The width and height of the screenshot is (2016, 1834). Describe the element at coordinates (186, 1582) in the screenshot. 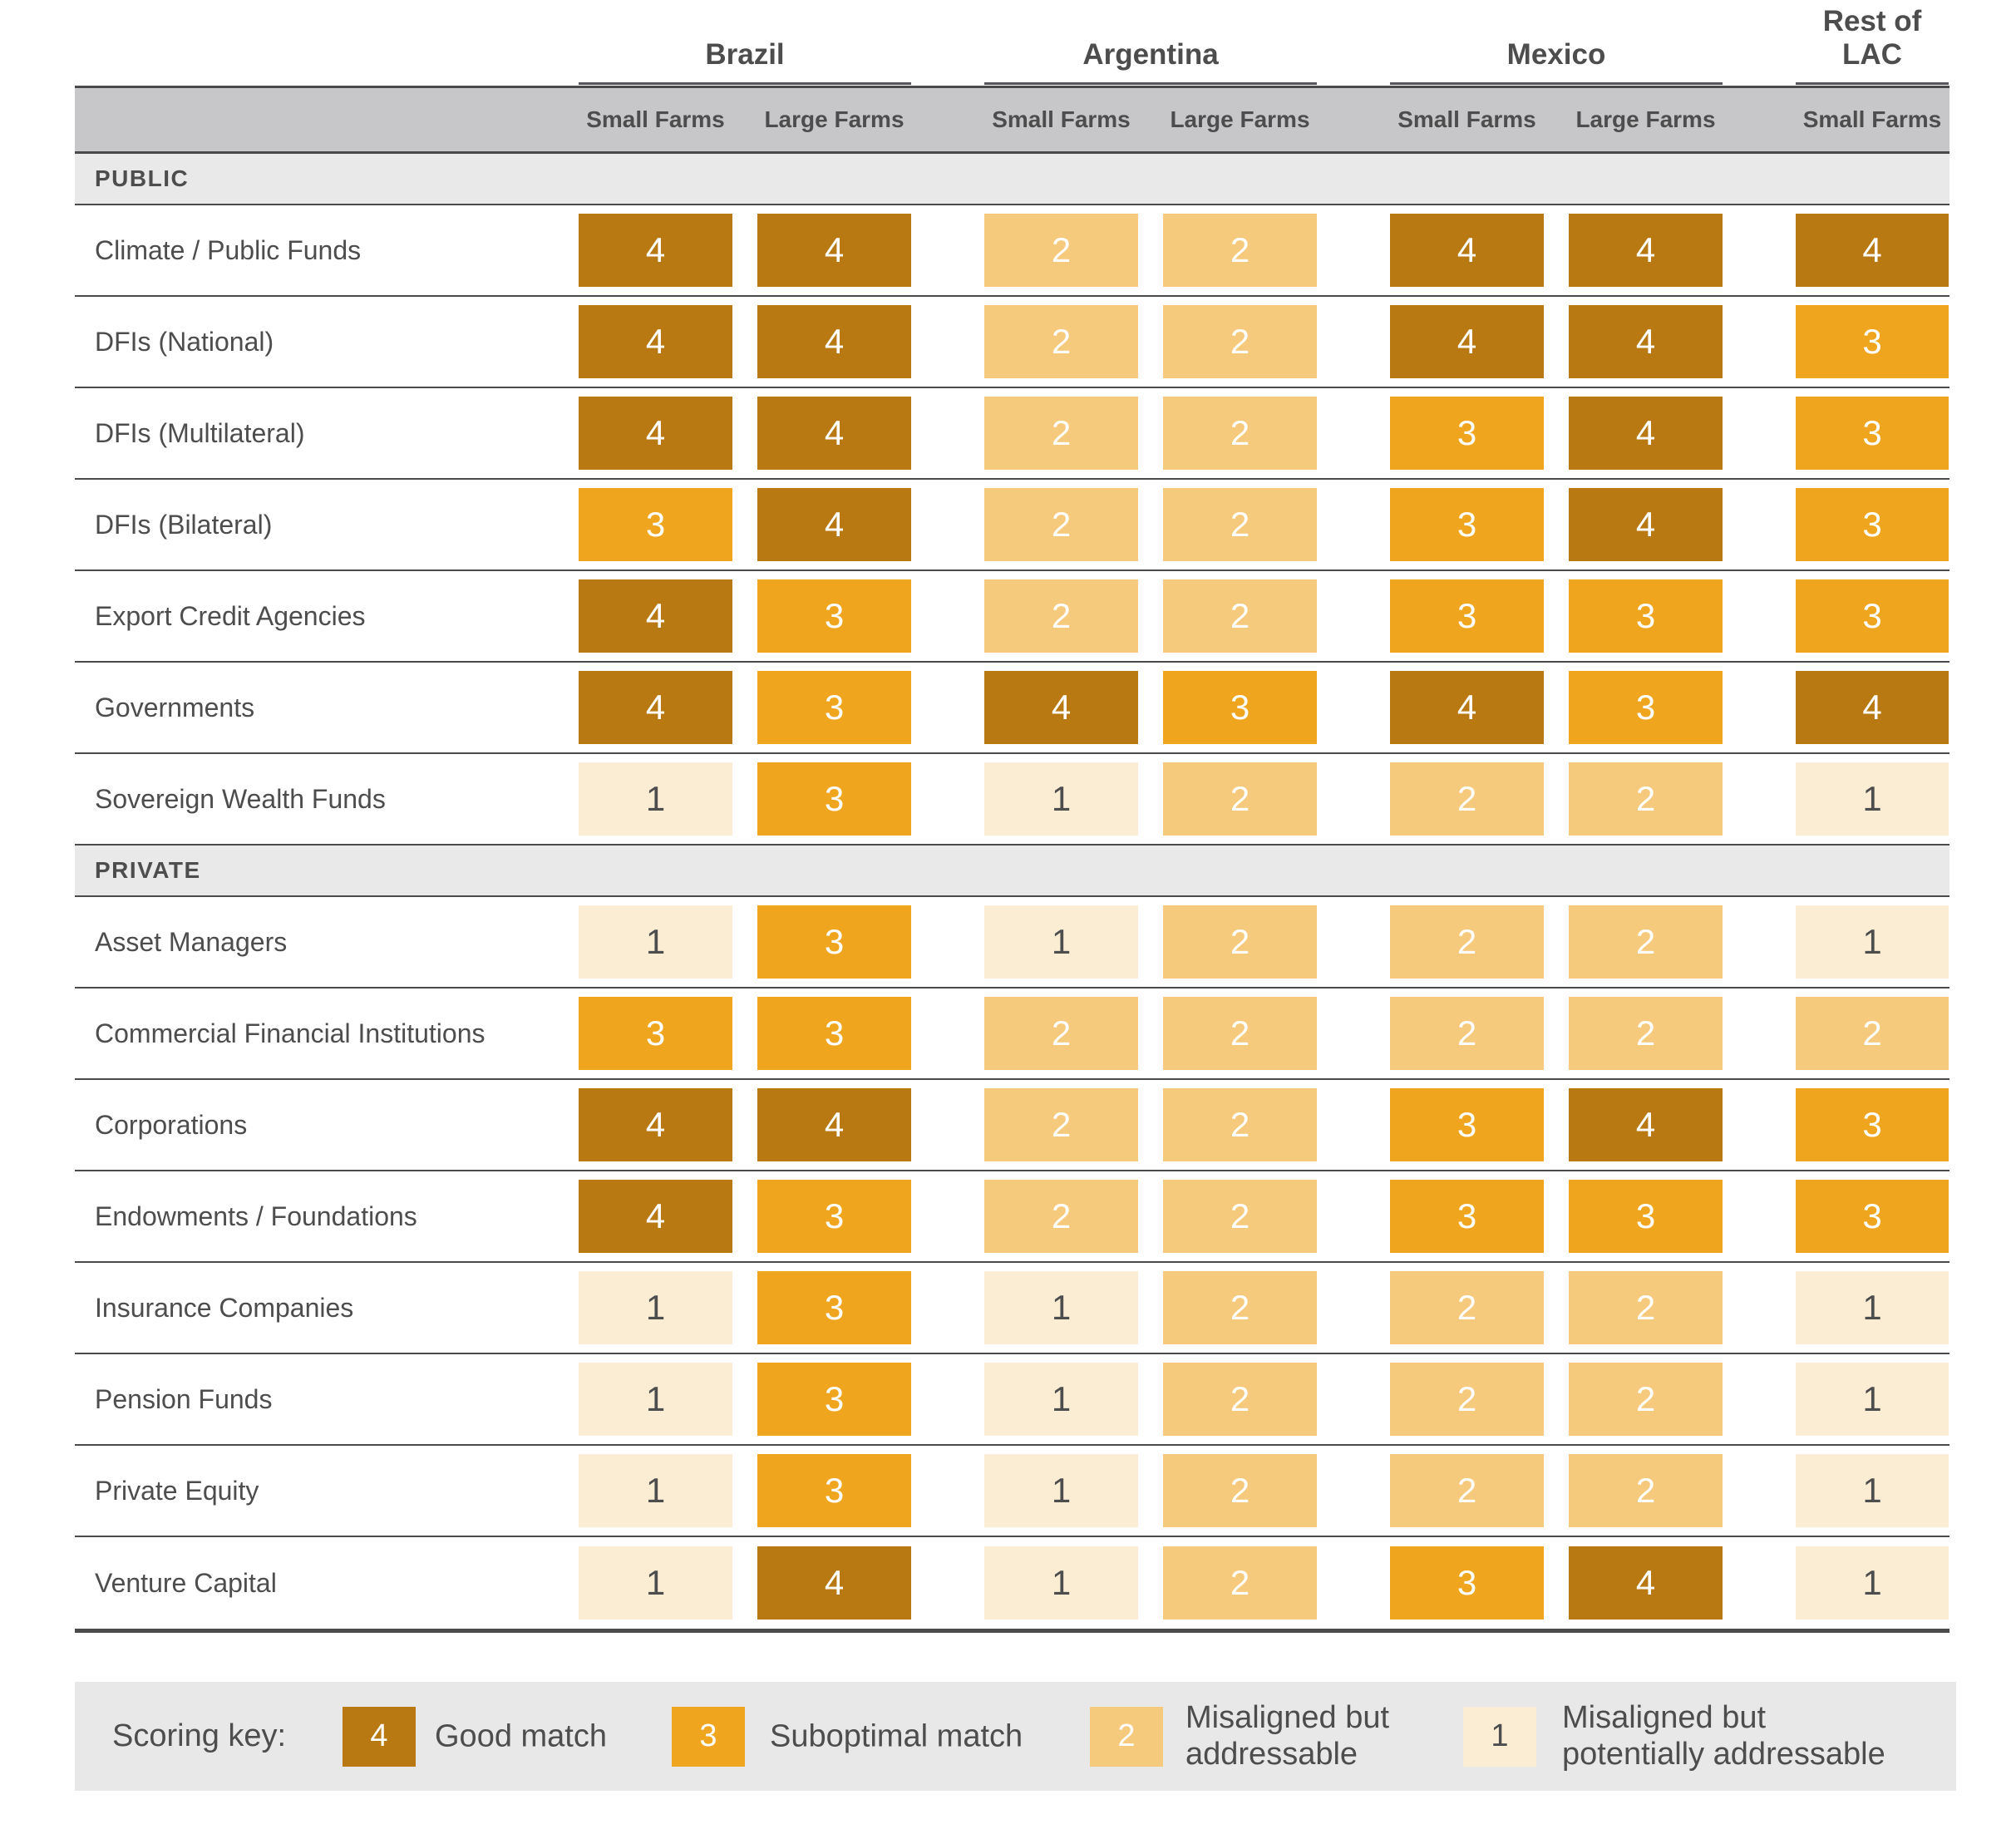

I see `row-label: Venture Capital` at that location.